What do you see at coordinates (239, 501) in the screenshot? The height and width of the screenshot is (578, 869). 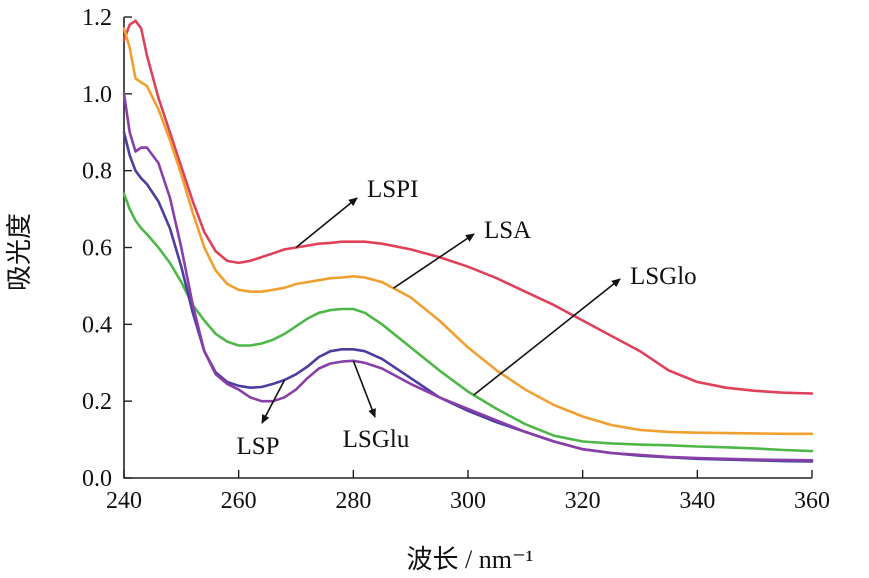 I see `x-tick-label: 260` at bounding box center [239, 501].